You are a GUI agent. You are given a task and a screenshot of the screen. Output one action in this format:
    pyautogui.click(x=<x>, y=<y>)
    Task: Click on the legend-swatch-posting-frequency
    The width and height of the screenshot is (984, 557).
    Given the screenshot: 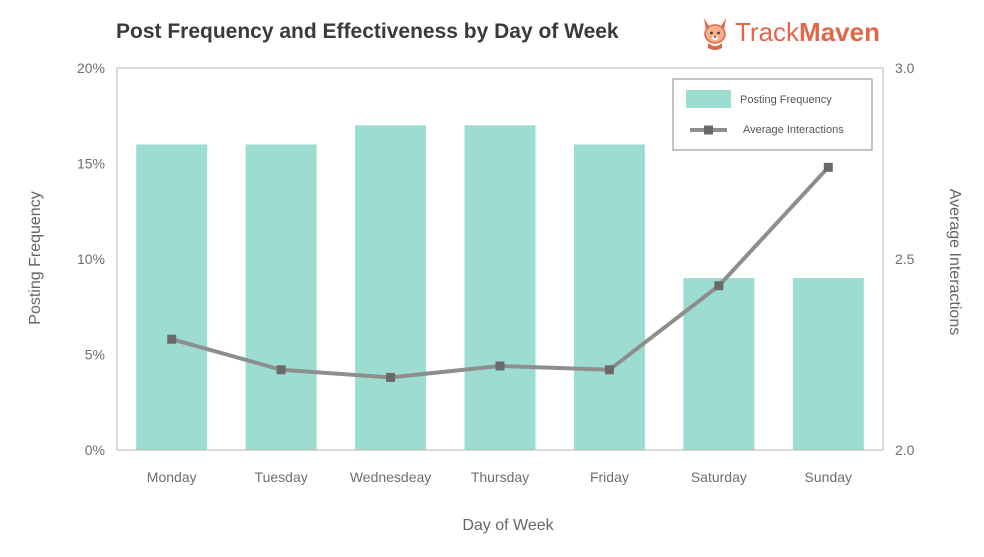 What is the action you would take?
    pyautogui.click(x=708, y=99)
    